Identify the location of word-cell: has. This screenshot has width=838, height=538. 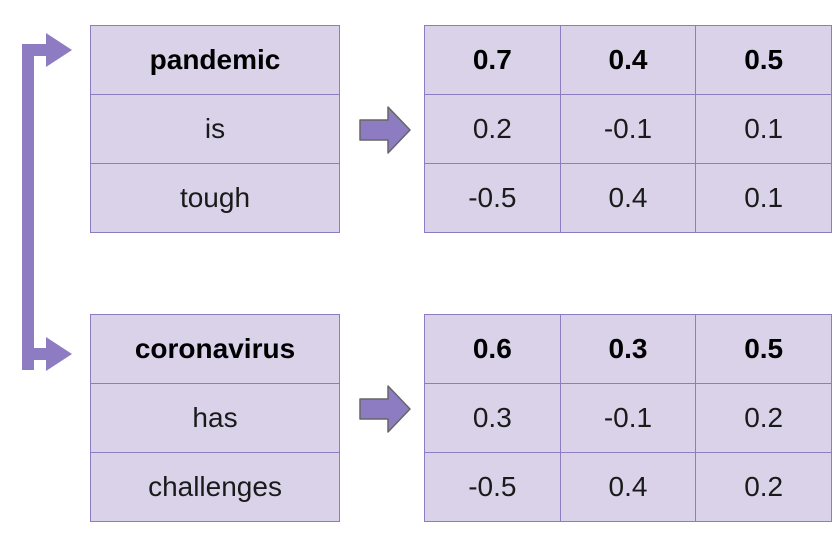
(215, 418).